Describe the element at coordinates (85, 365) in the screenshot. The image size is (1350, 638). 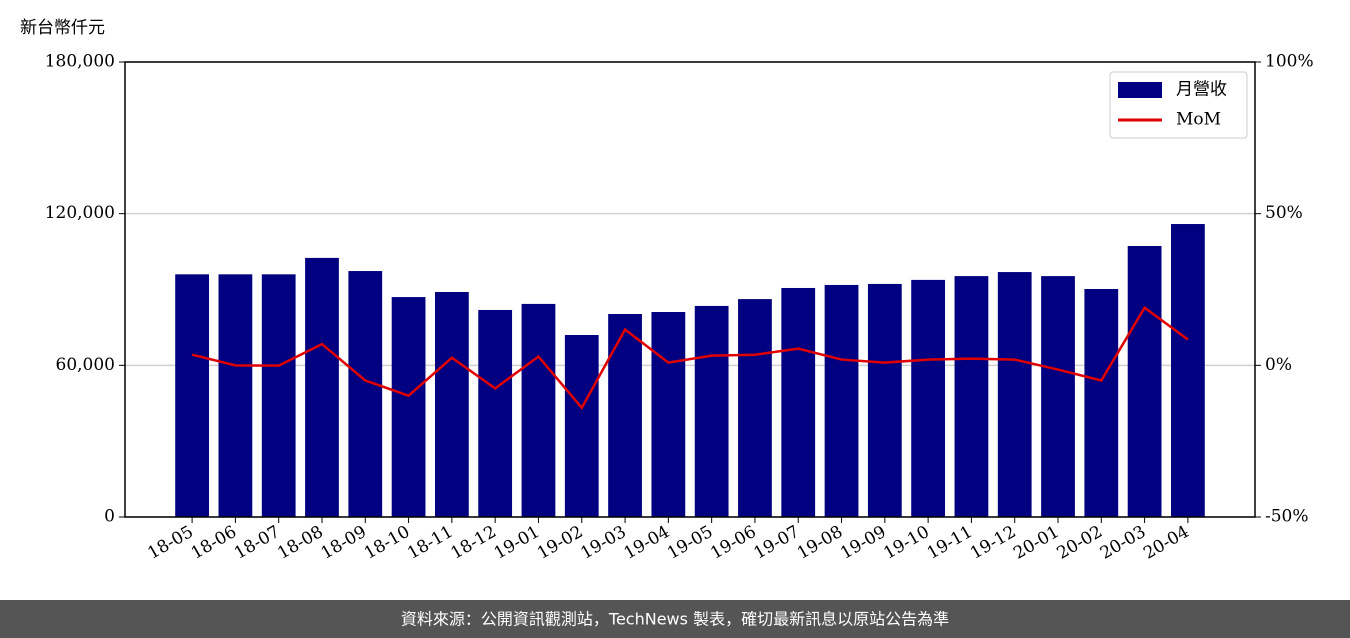
I see `y-tick-label: 60,000` at that location.